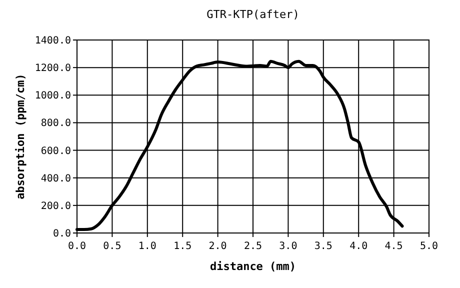  Describe the element at coordinates (183, 246) in the screenshot. I see `x-tick-label: 1.5` at that location.